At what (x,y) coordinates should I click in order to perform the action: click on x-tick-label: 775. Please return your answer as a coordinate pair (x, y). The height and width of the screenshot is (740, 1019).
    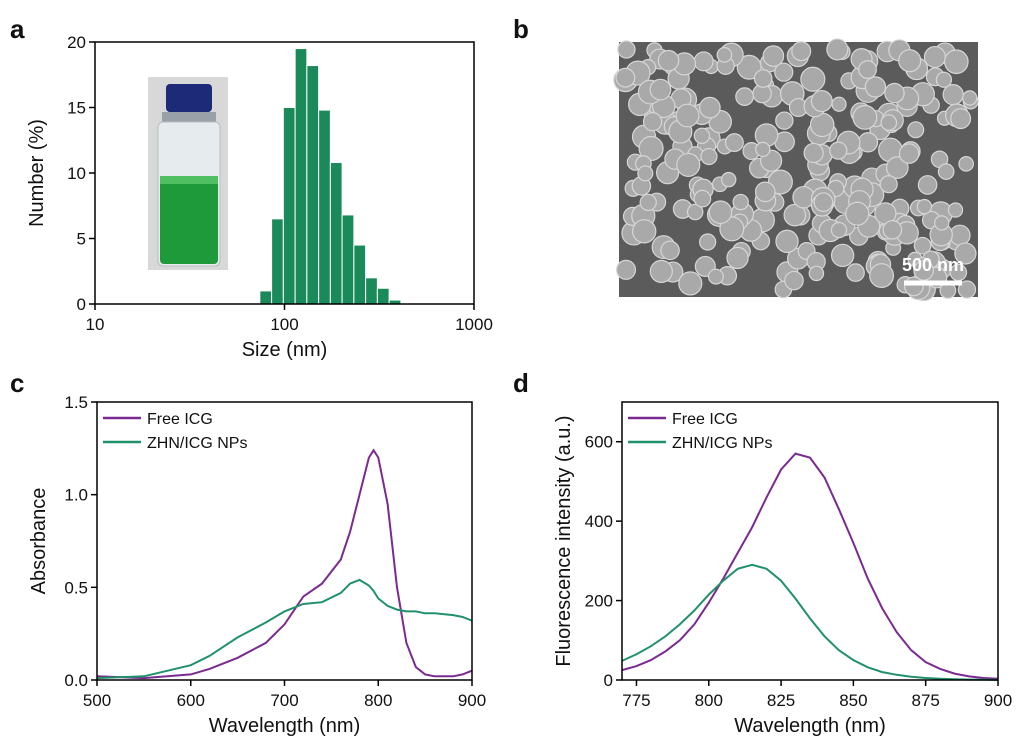
    Looking at the image, I should click on (636, 700).